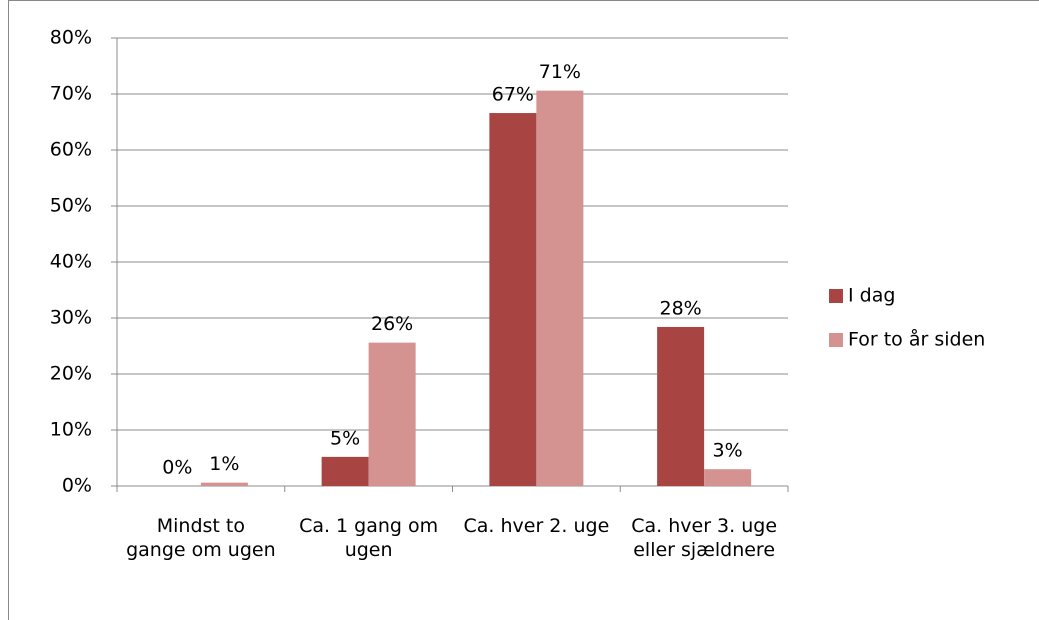  Describe the element at coordinates (77, 486) in the screenshot. I see `y-tick-label: 0%` at that location.